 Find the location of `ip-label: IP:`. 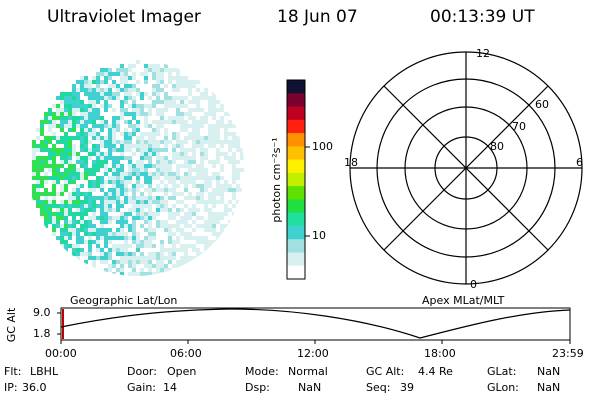

ip-label: IP: is located at coordinates (11, 387).